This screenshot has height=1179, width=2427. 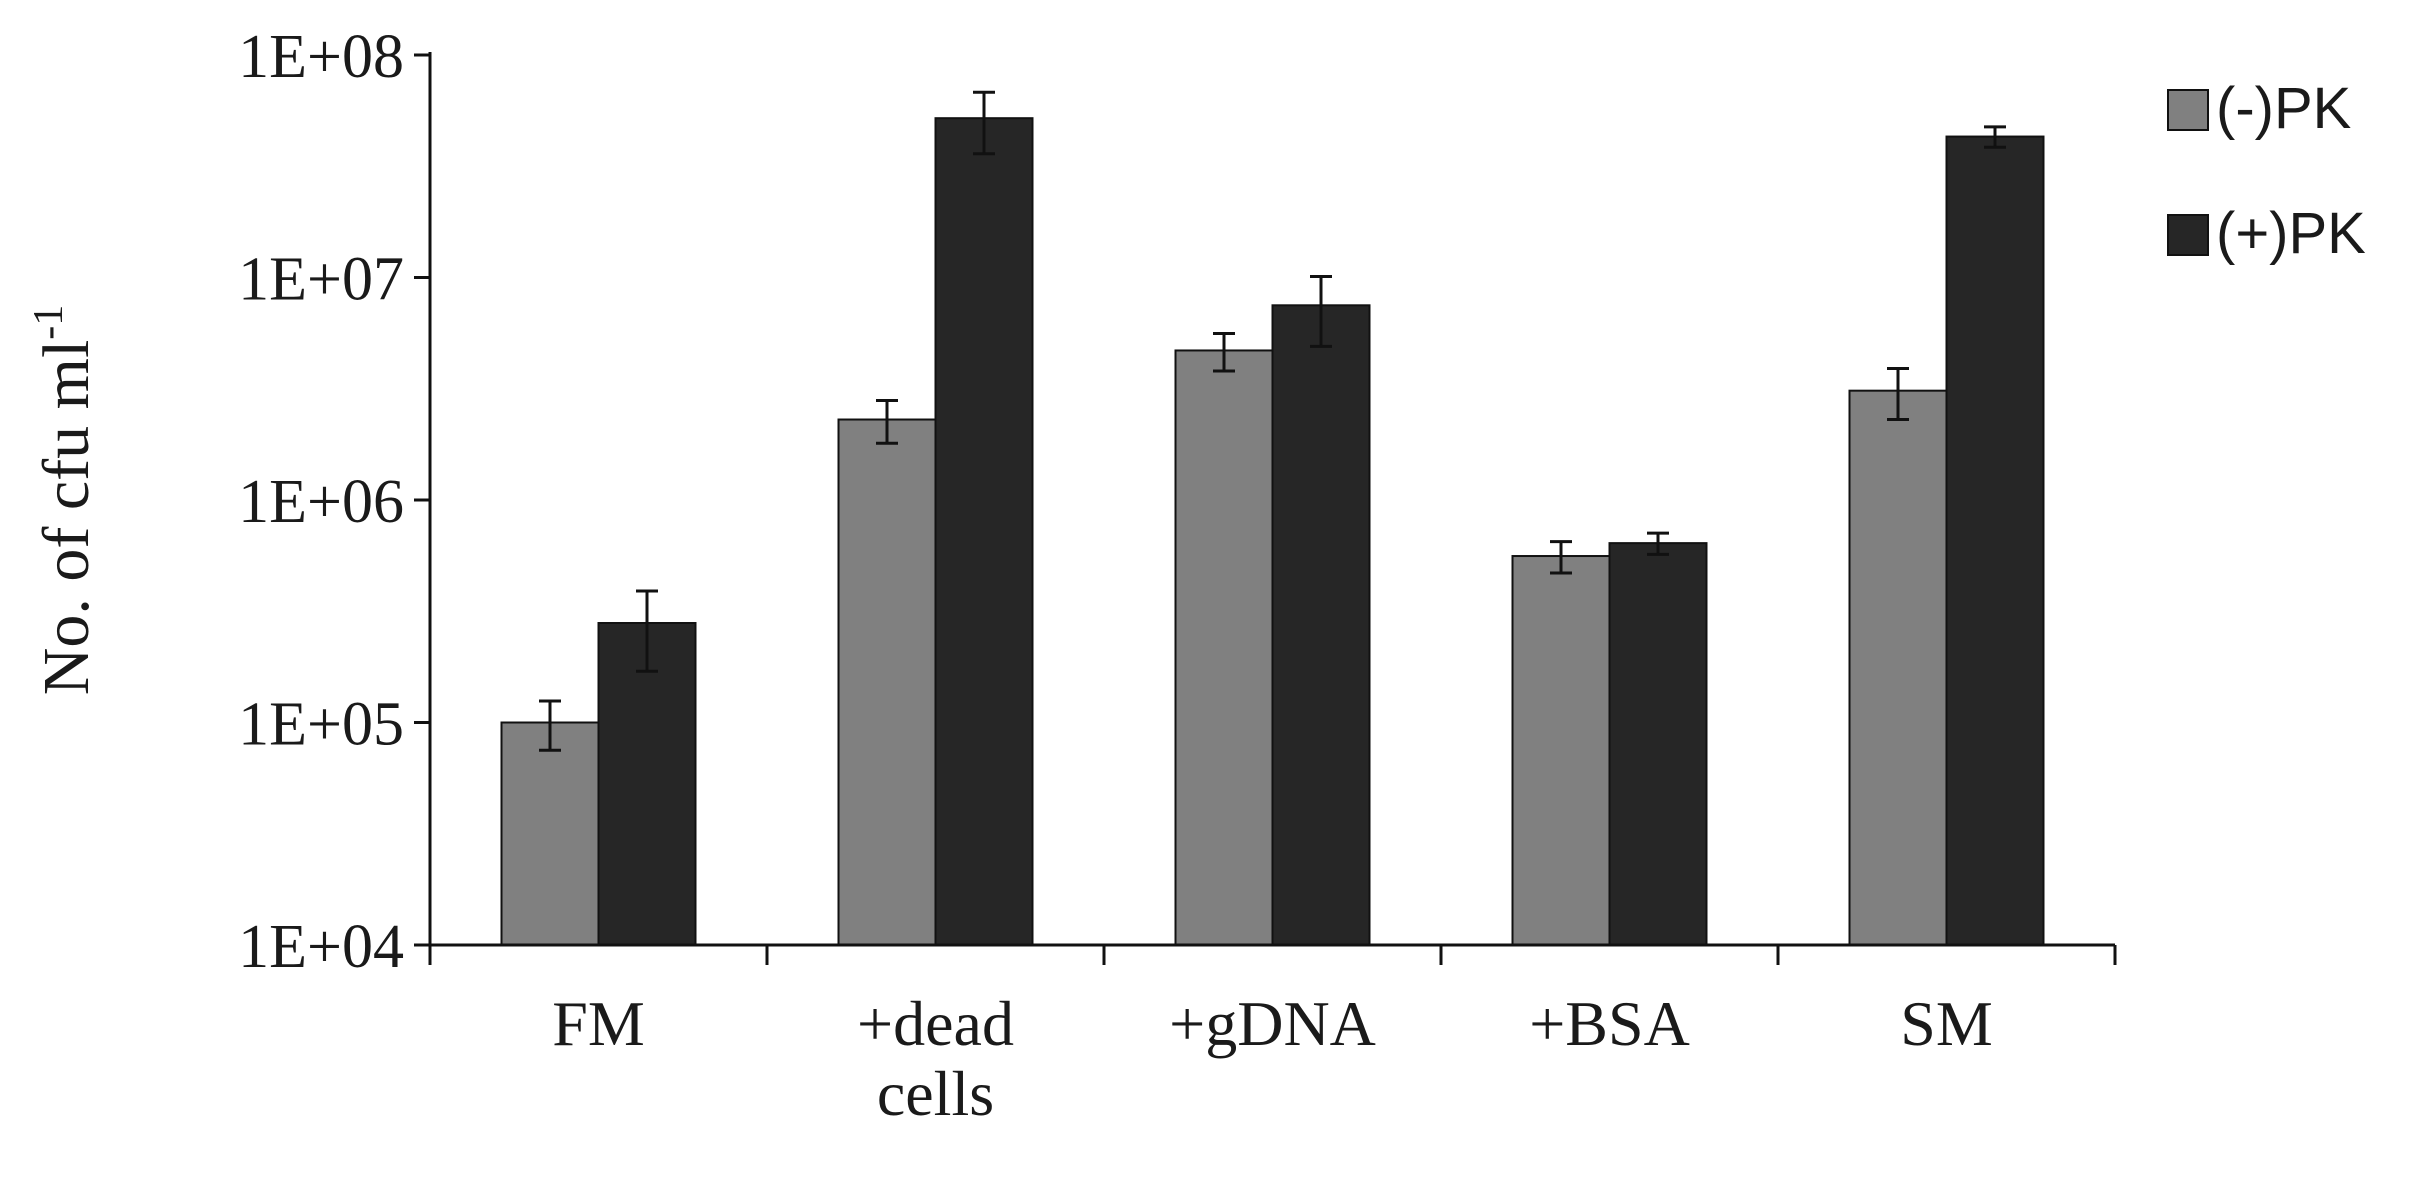 I want to click on x-tick-label: +dead cells, so click(x=935, y=1058).